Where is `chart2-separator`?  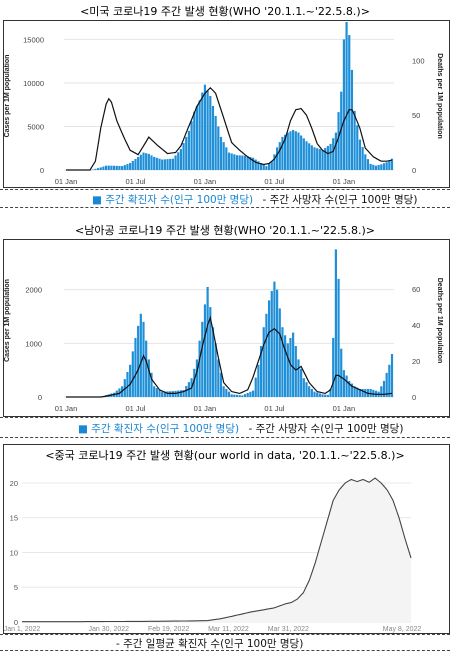
chart2-separator is located at coordinates (225, 417).